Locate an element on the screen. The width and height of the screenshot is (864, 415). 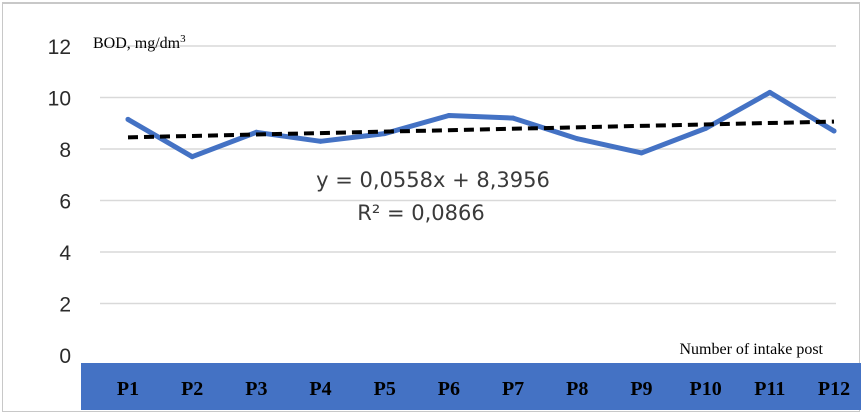
y-tick-labels: 0 2 4 6 8 10 12 is located at coordinates (60, 202).